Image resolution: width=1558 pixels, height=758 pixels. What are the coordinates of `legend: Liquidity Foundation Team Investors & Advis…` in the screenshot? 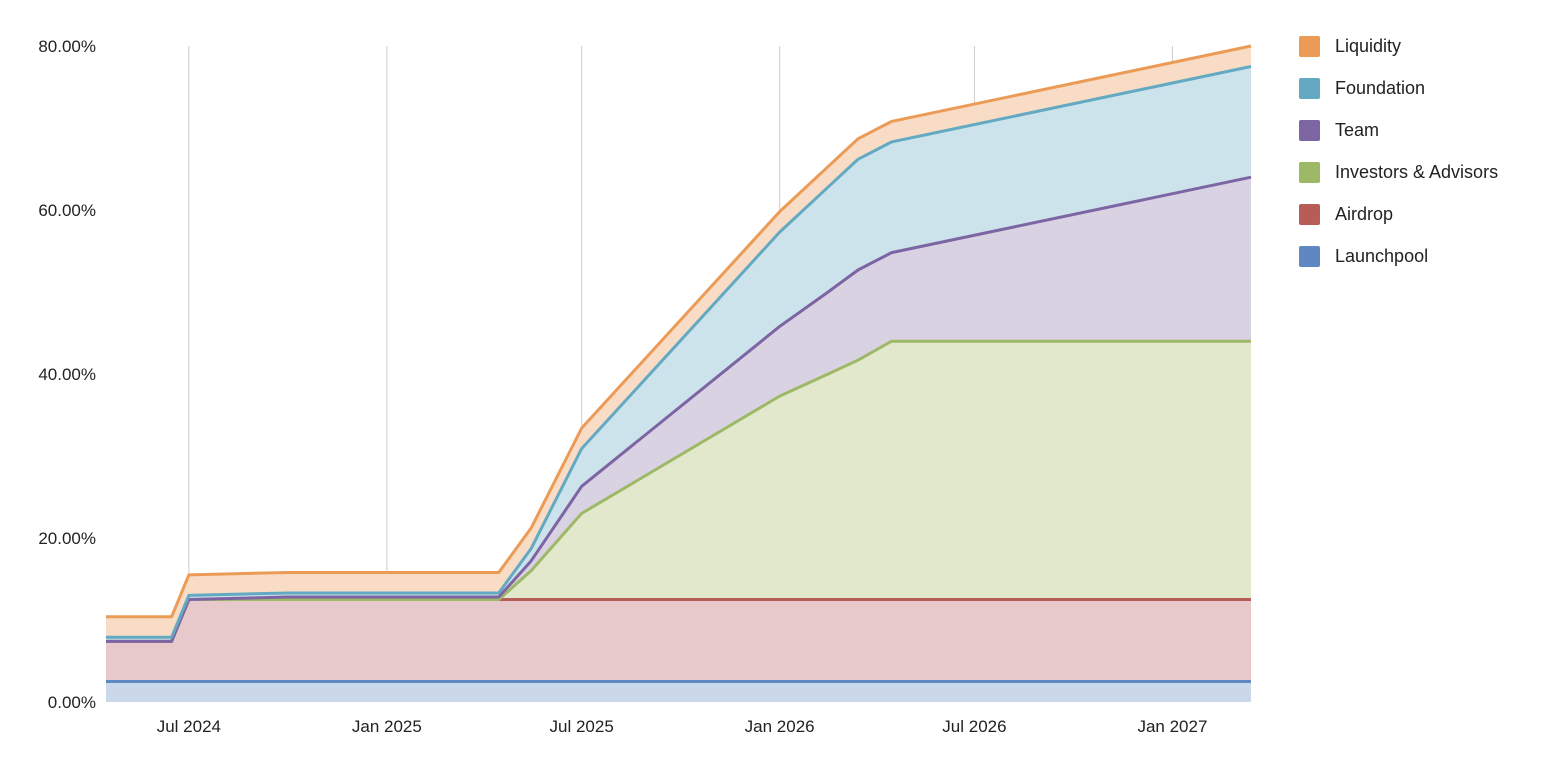 It's located at (1398, 151).